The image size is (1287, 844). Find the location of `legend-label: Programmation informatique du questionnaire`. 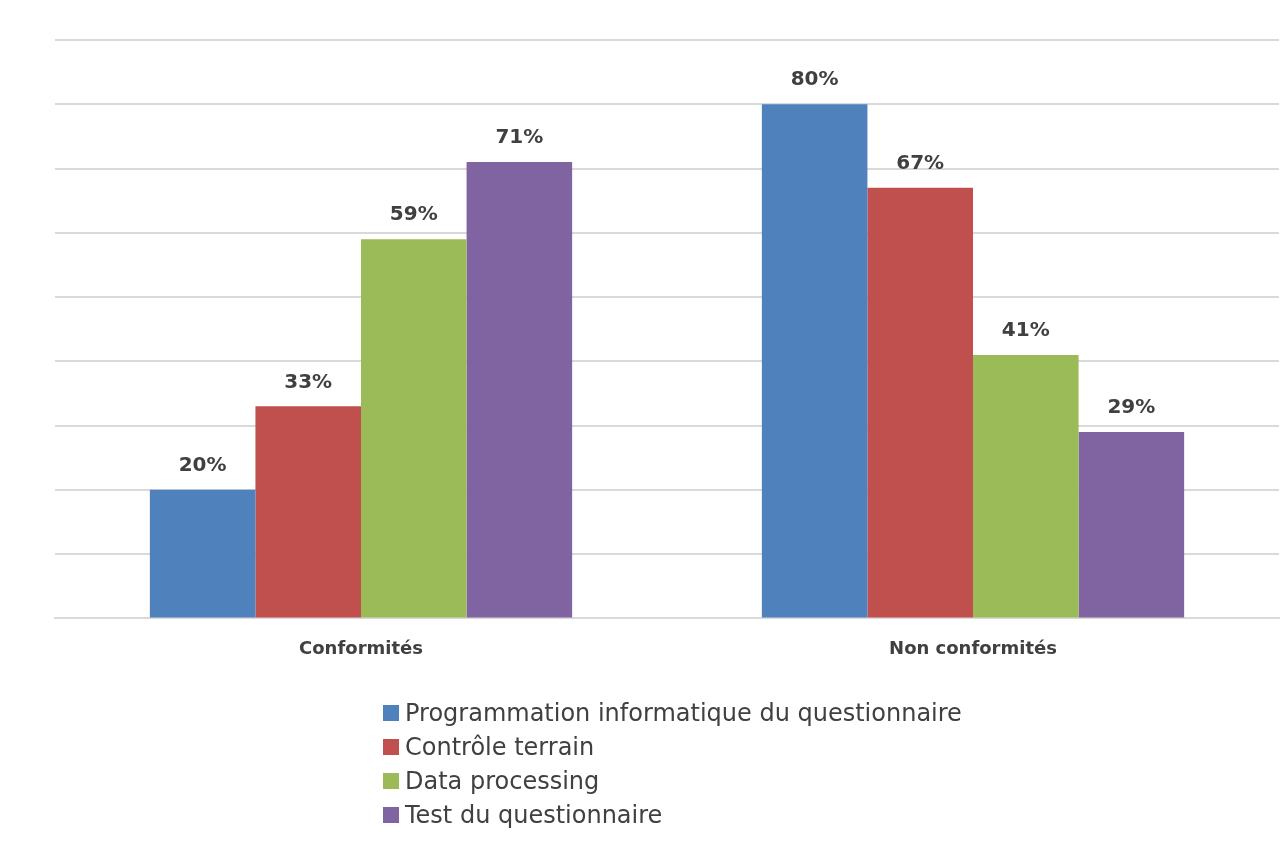

legend-label: Programmation informatique du questionnaire is located at coordinates (683, 713).